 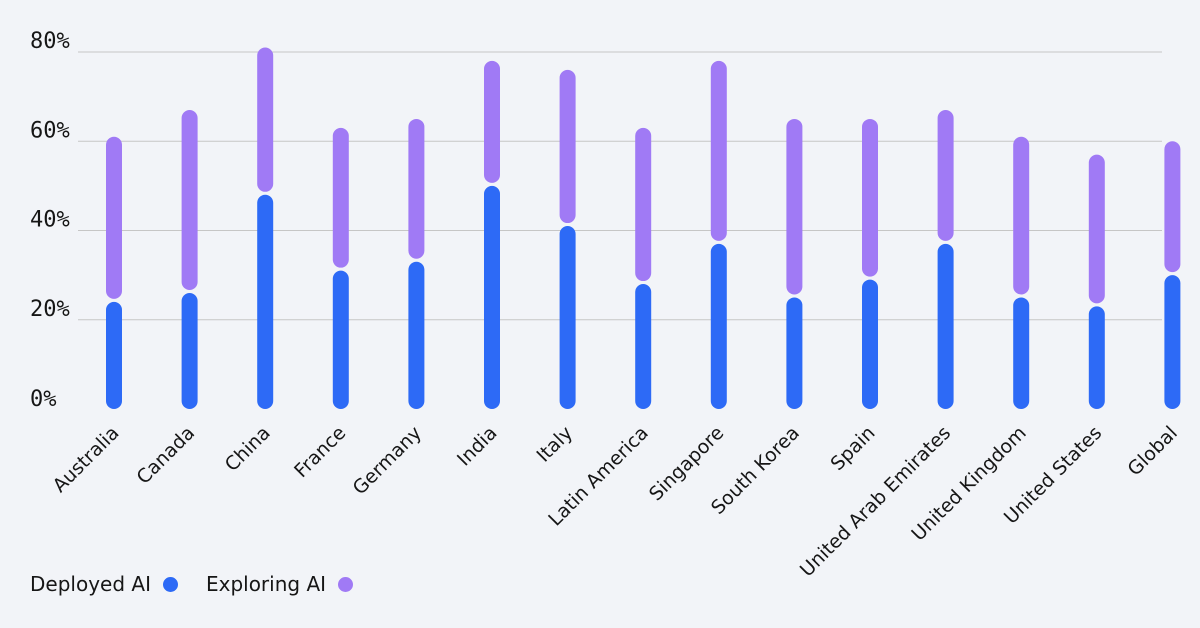 What do you see at coordinates (794, 206) in the screenshot?
I see `bar-exploring-ai-south-korea` at bounding box center [794, 206].